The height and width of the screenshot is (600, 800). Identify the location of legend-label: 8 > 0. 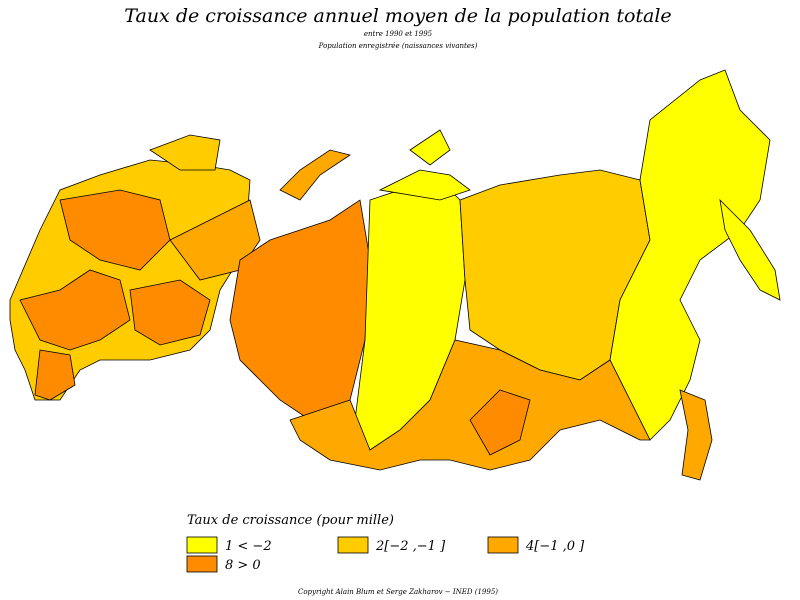
(243, 565).